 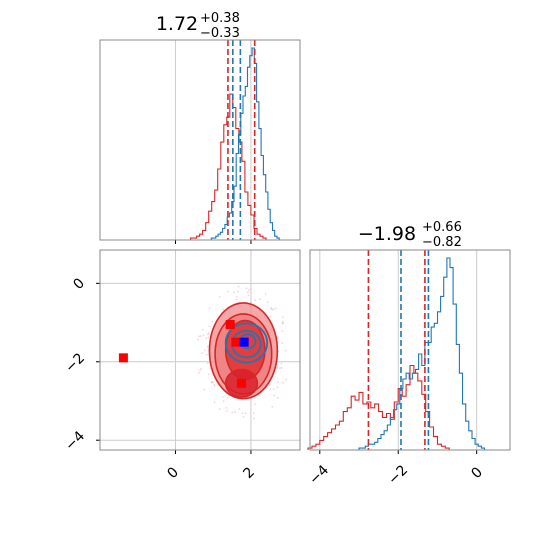 What do you see at coordinates (220, 18) in the screenshot?
I see `title-plus: +0.38` at bounding box center [220, 18].